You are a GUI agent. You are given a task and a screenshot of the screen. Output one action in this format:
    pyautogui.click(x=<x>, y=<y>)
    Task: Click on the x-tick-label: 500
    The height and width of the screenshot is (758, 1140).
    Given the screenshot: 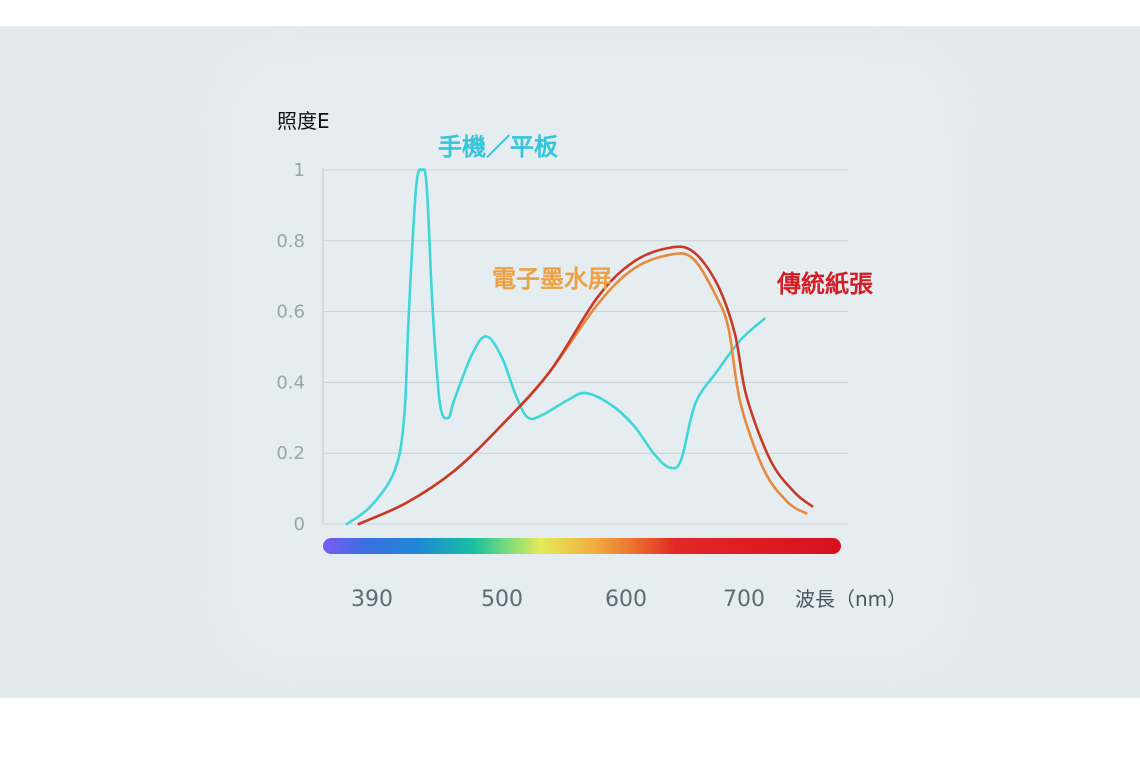 What is the action you would take?
    pyautogui.click(x=502, y=599)
    